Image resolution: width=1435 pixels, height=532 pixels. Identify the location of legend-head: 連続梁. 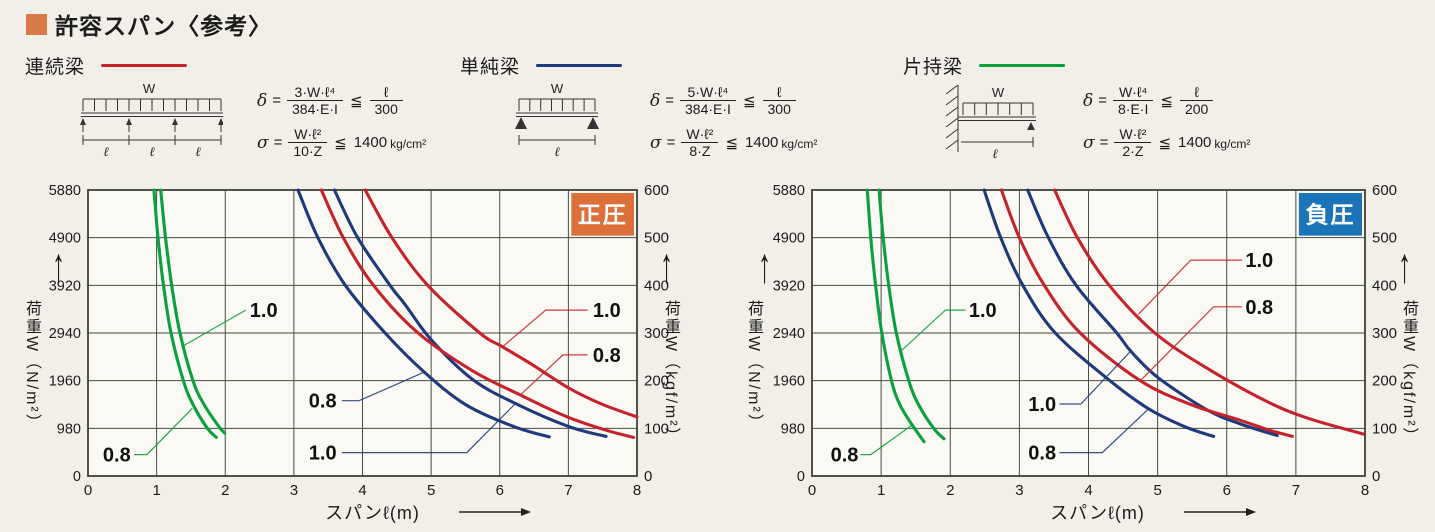
(240, 65).